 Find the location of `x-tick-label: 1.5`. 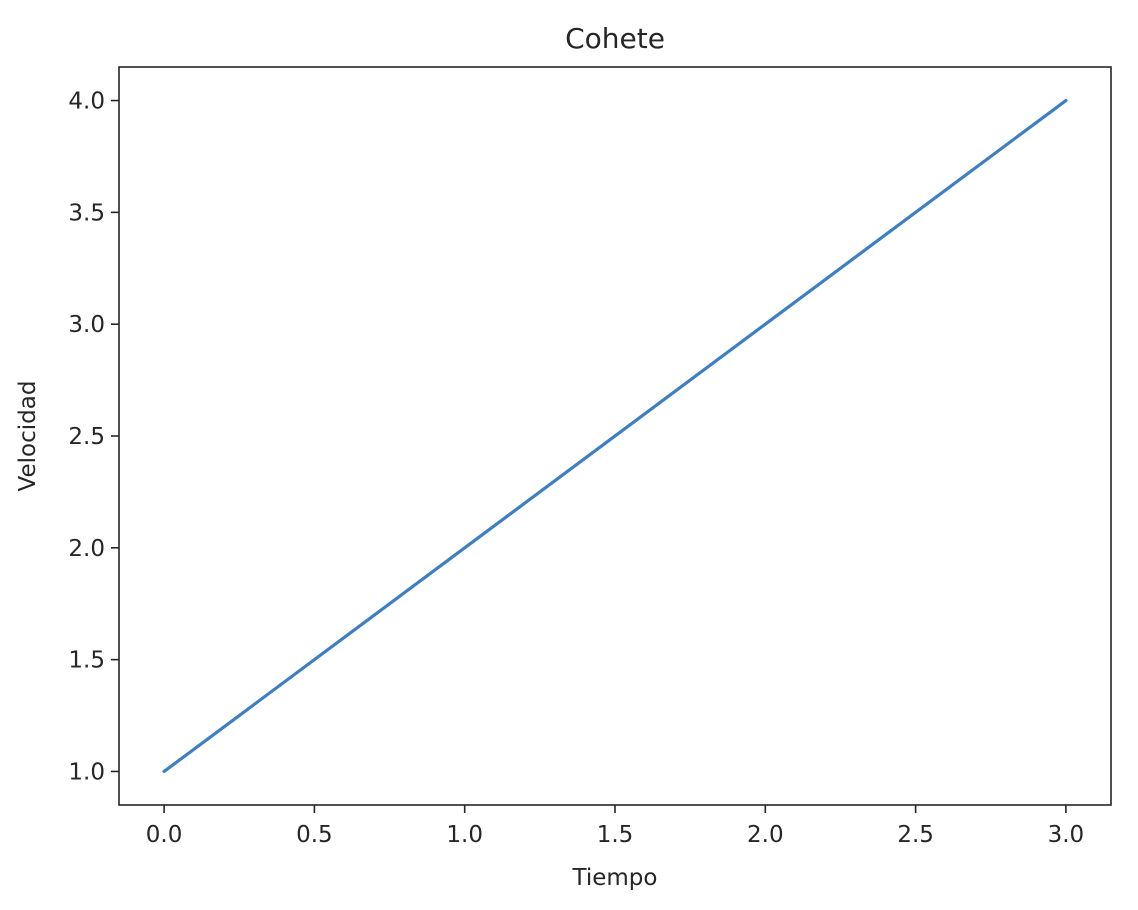

x-tick-label: 1.5 is located at coordinates (615, 835).